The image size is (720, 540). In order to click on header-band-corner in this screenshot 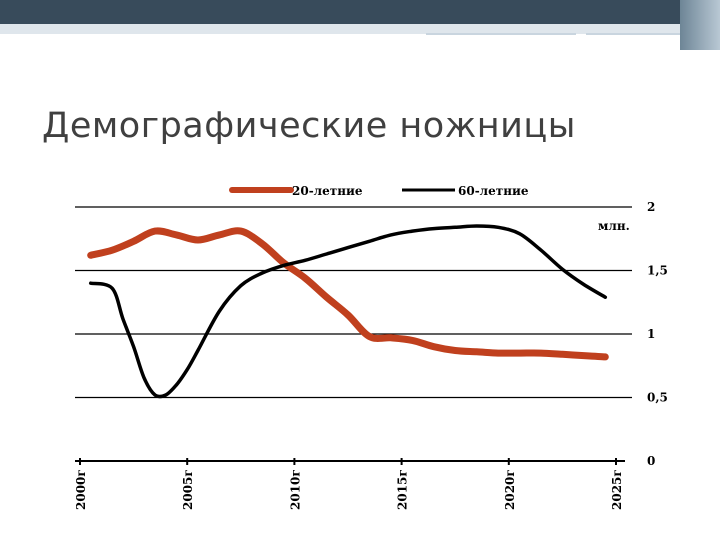, I will do `click(700, 25)`.